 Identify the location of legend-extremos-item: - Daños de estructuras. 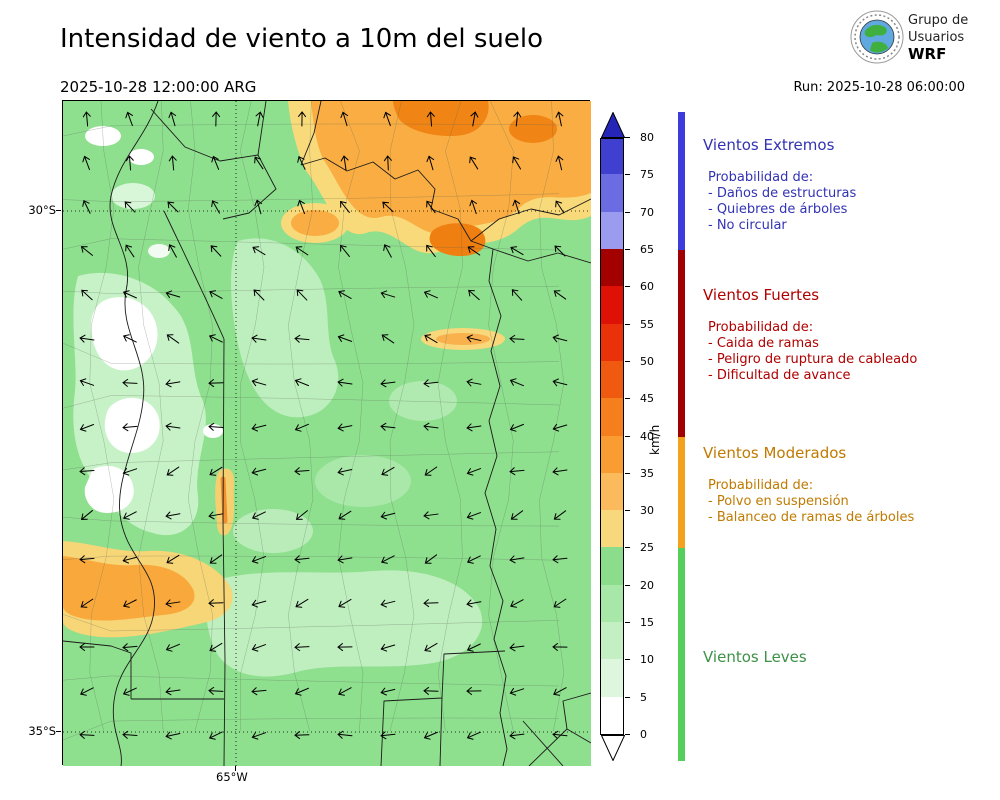
(782, 193).